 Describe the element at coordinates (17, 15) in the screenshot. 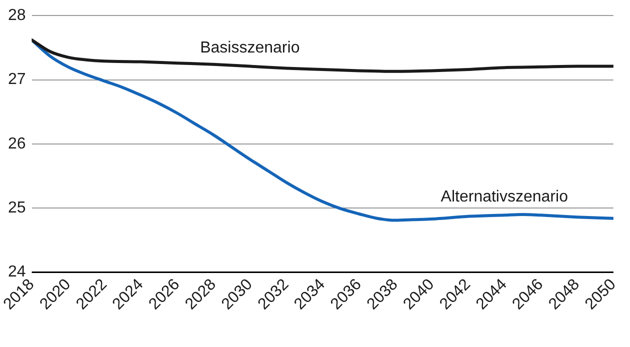

I see `y-tick-label: 28` at that location.